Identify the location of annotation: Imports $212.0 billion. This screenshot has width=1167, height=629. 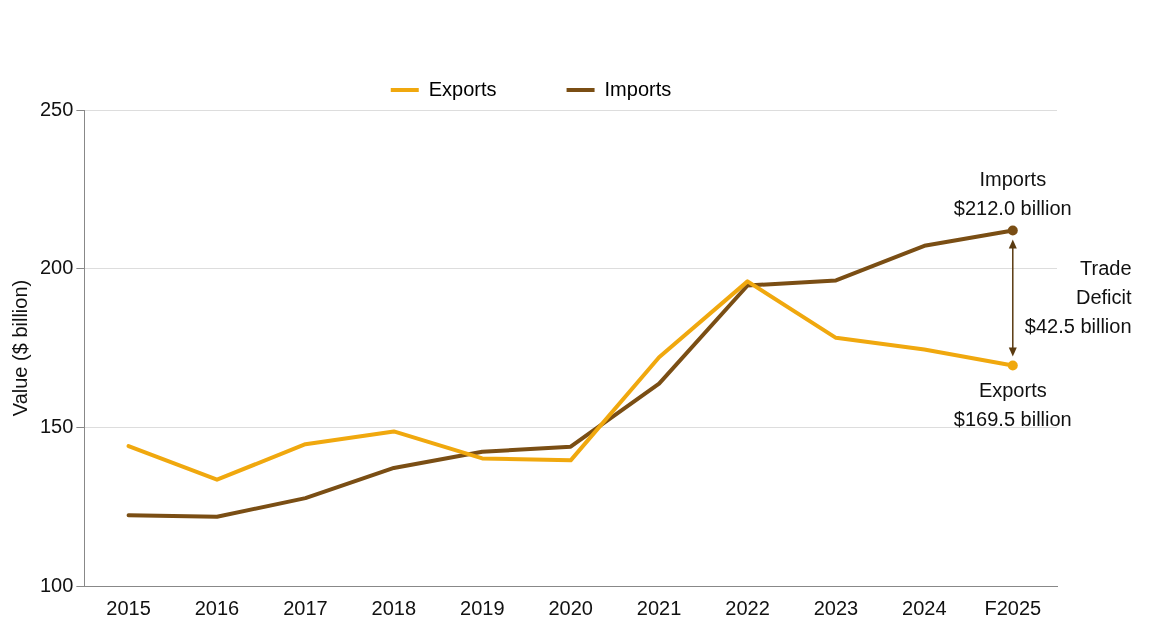
(1012, 193).